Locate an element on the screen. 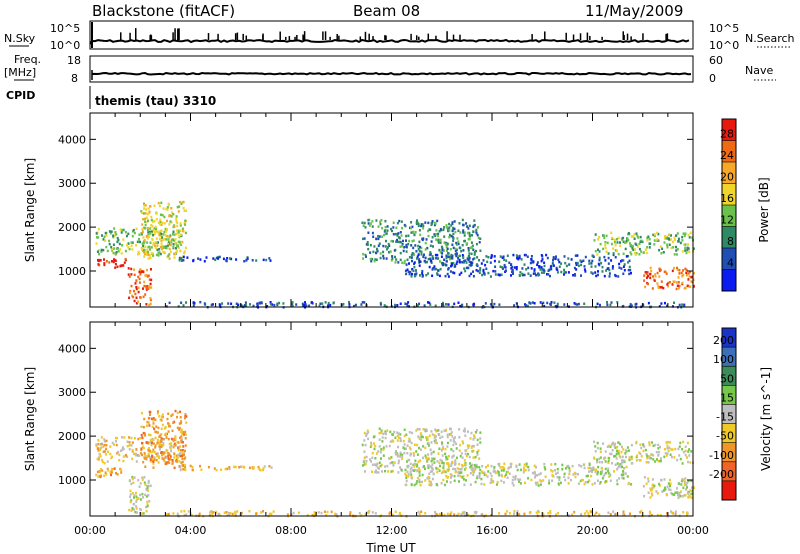  y-tick-label: 2000 is located at coordinates (72, 436).